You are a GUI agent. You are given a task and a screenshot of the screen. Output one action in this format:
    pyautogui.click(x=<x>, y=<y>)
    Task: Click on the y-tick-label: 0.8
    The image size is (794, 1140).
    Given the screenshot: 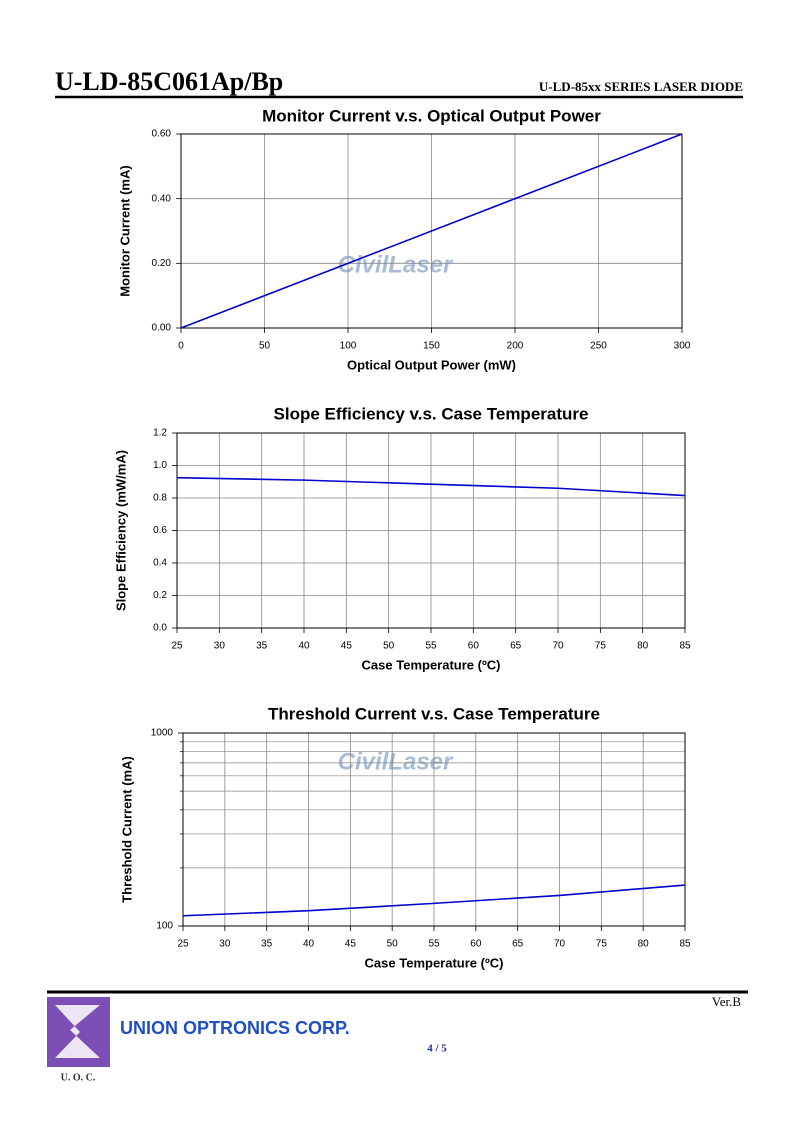 What is the action you would take?
    pyautogui.click(x=160, y=498)
    